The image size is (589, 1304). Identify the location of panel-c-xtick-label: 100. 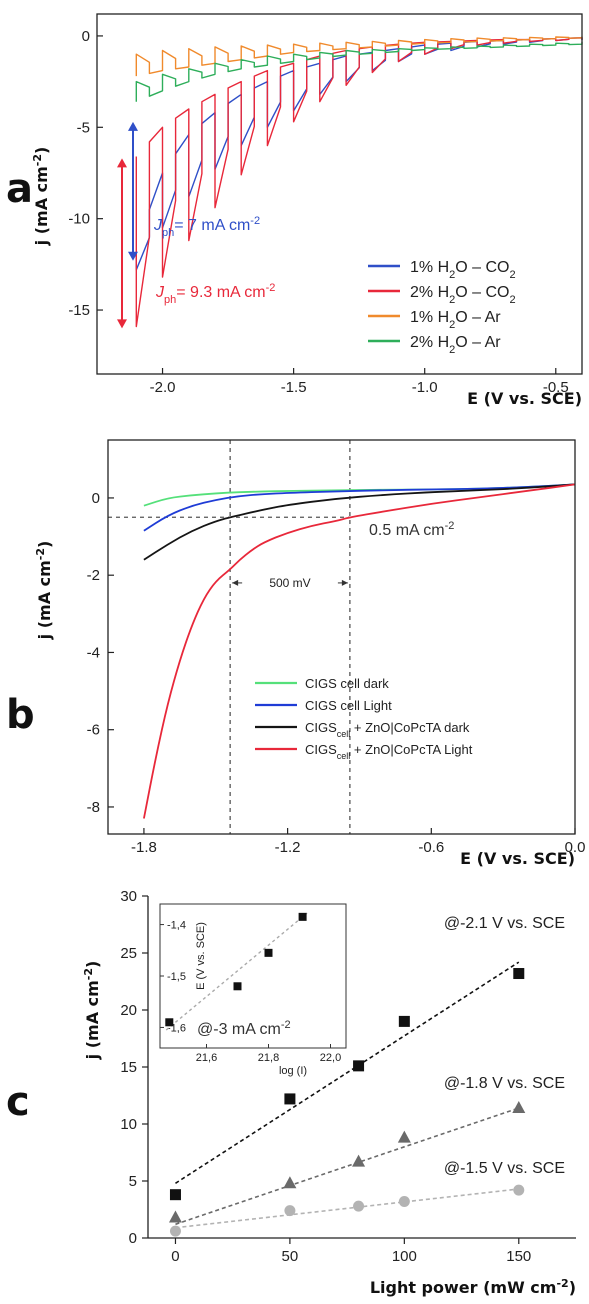
(404, 1256).